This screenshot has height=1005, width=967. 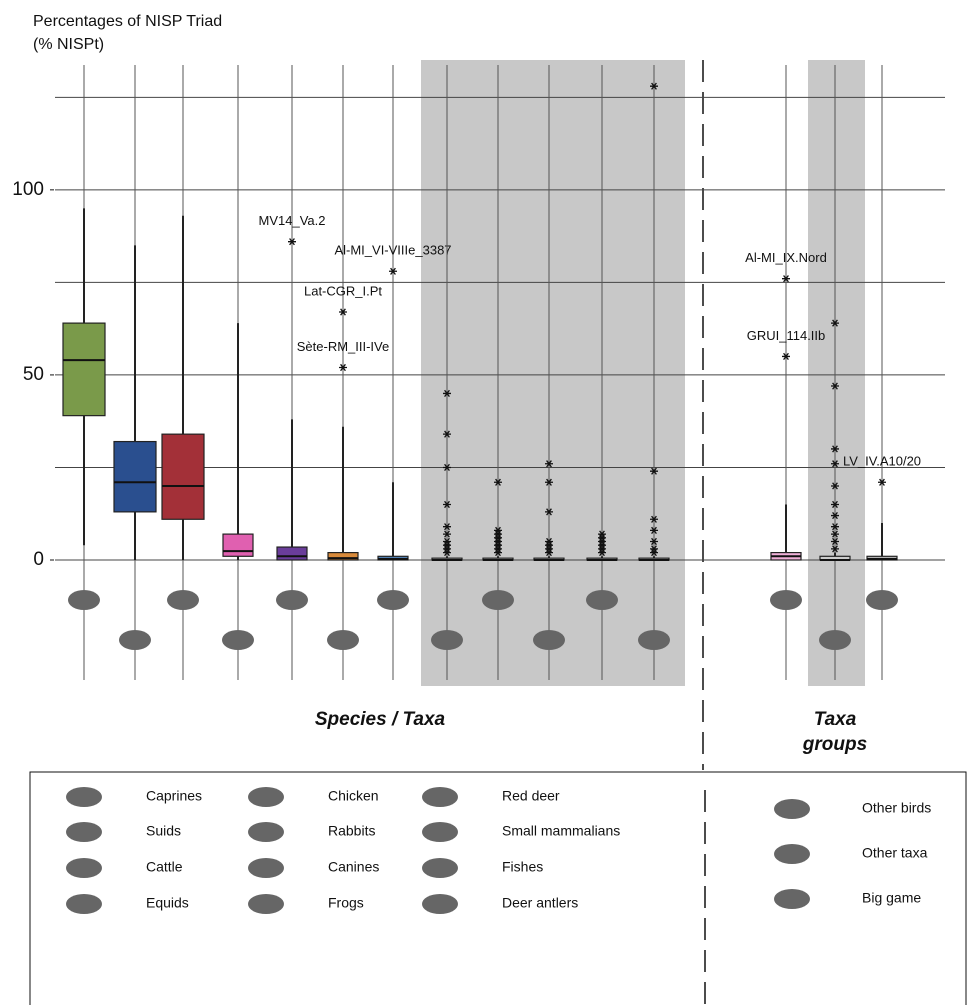 I want to click on group-label: Taxa, so click(x=835, y=719).